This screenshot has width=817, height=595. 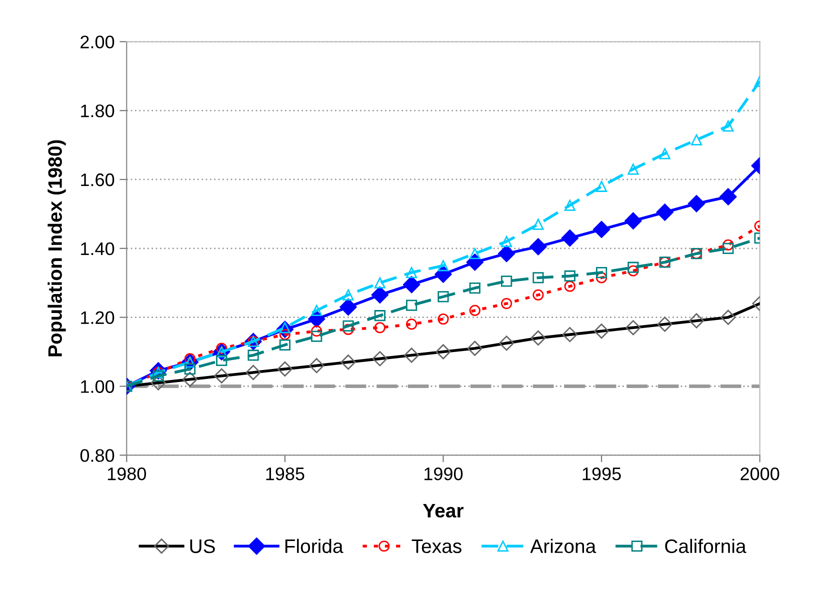 I want to click on y-tick-label: 2.00, so click(x=97, y=42).